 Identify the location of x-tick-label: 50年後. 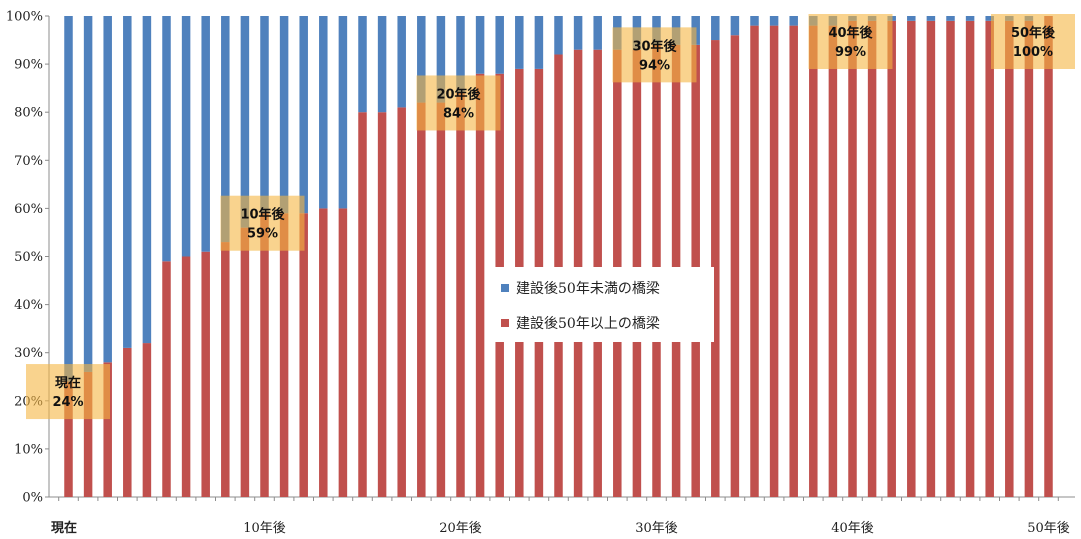
(1048, 528).